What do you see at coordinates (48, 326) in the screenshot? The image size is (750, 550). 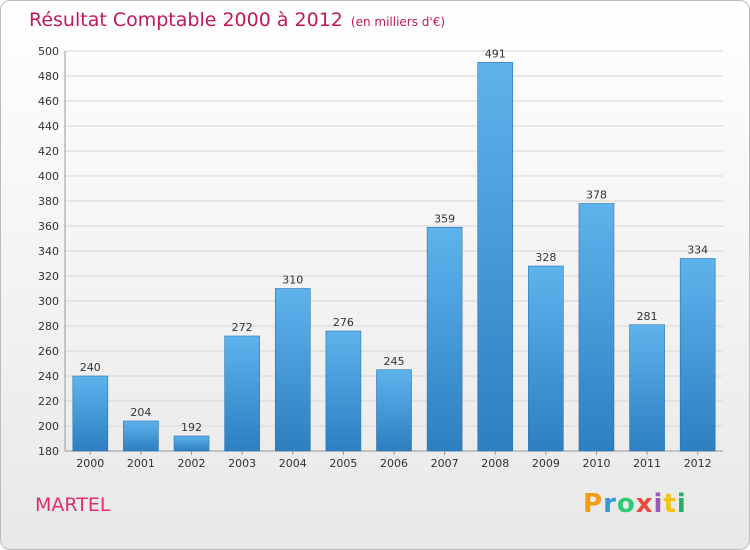 I see `y-tick-label: 280` at bounding box center [48, 326].